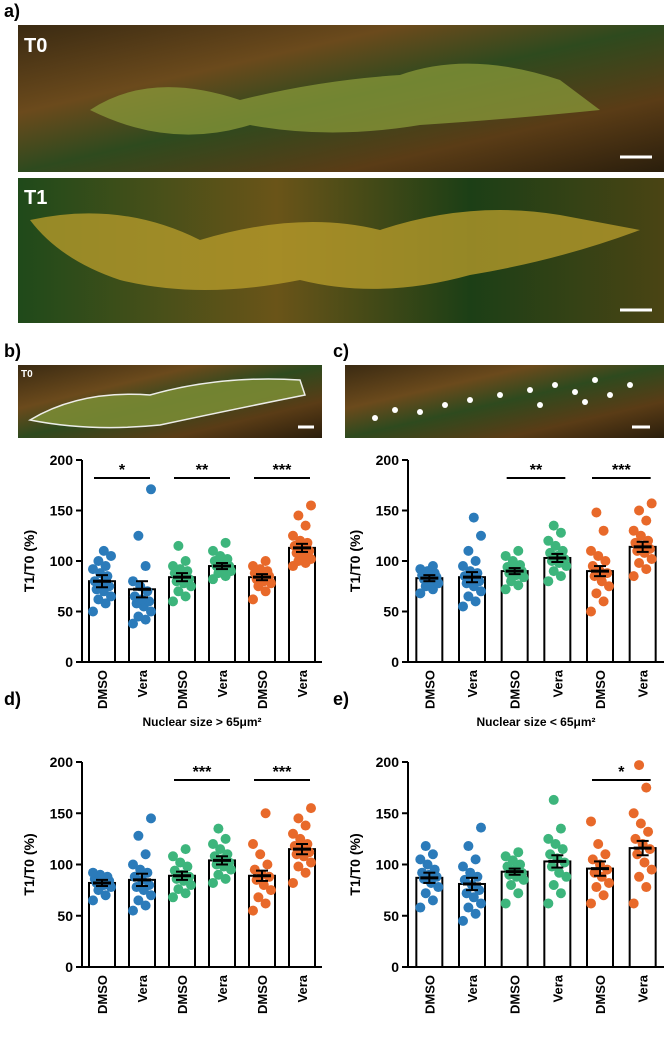 The width and height of the screenshot is (666, 1046). Describe the element at coordinates (12, 699) in the screenshot. I see `panel-label: d)` at that location.